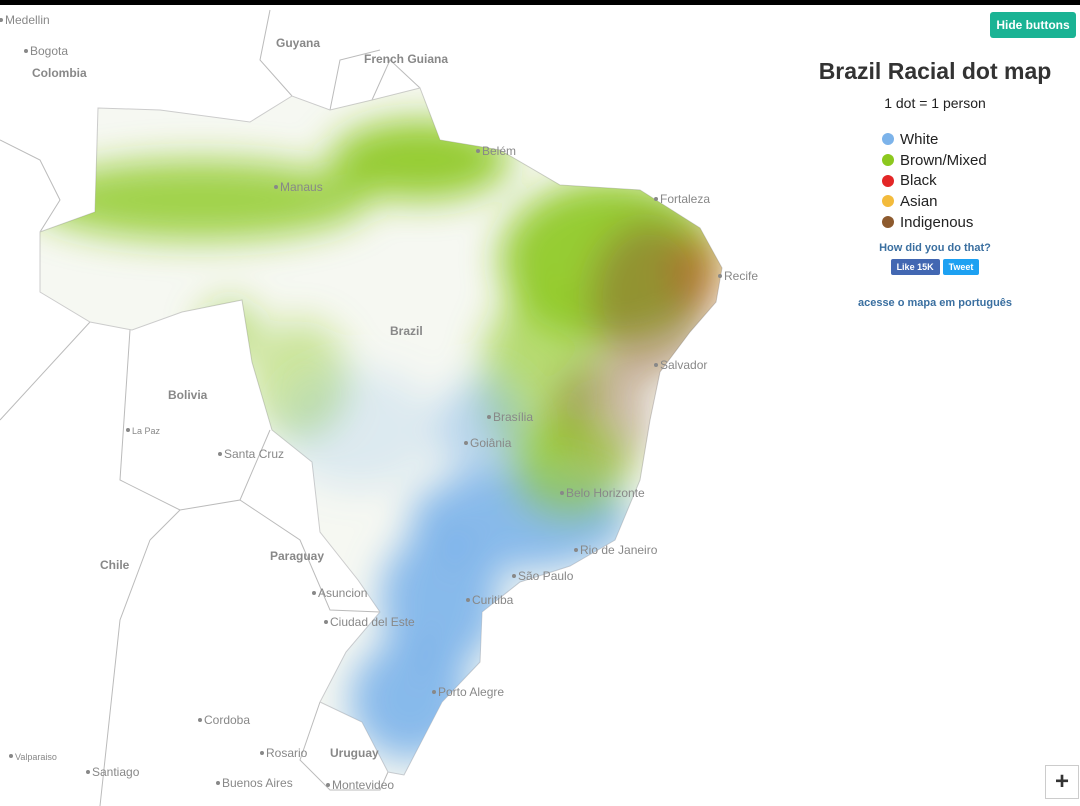  Describe the element at coordinates (36, 757) in the screenshot. I see `place-label: Valparaiso` at that location.